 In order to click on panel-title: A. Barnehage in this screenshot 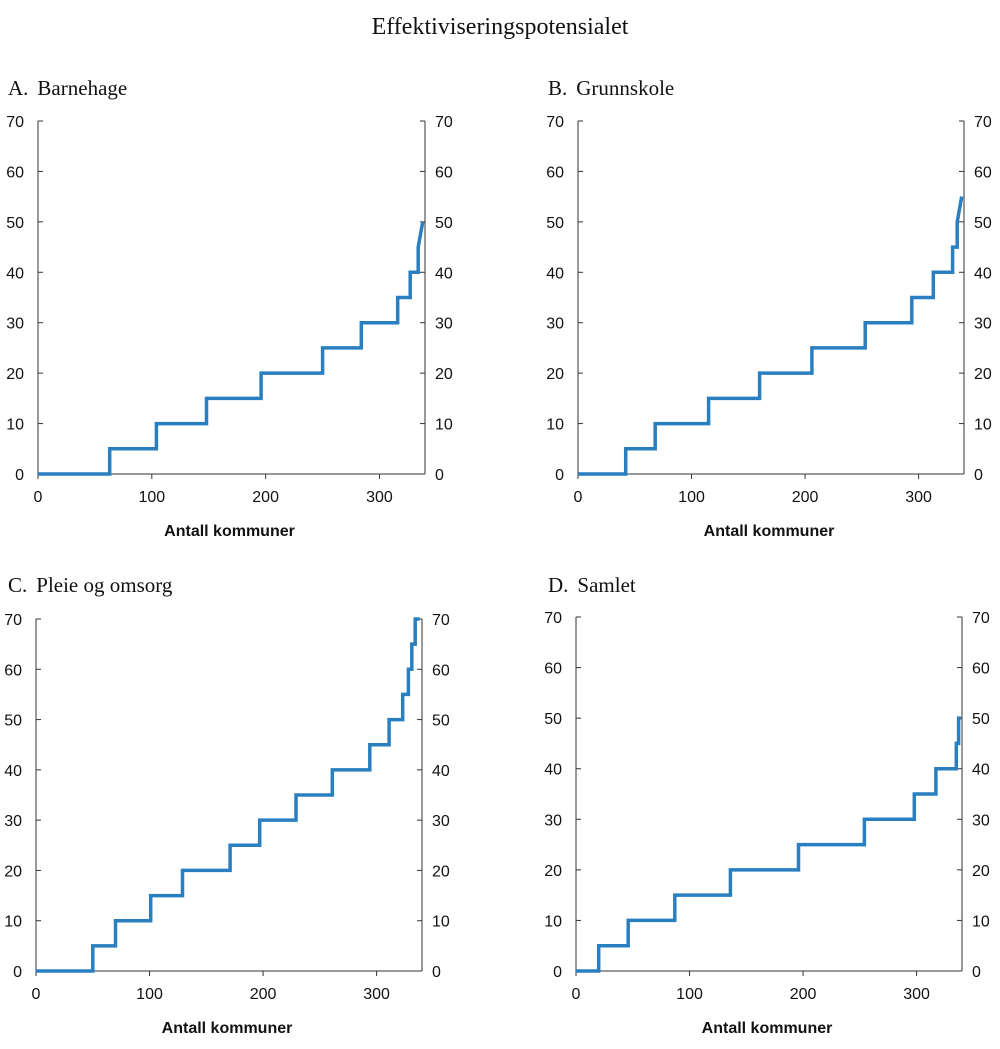, I will do `click(67, 88)`.